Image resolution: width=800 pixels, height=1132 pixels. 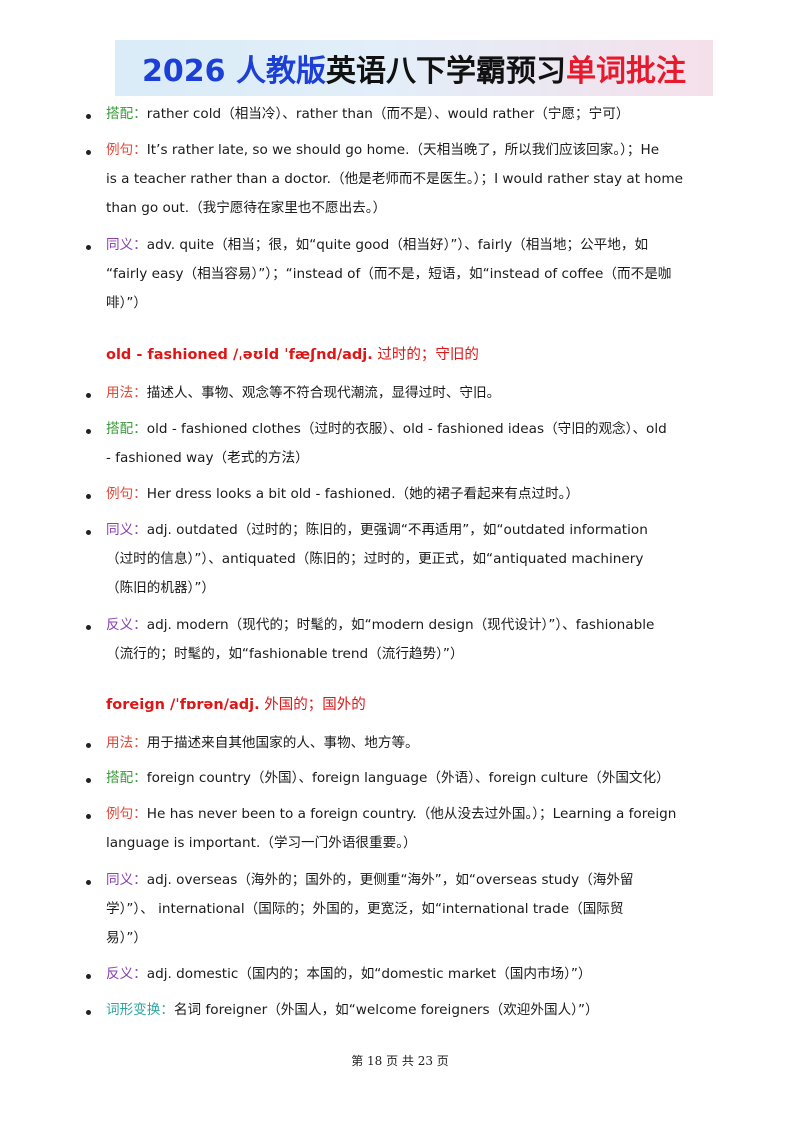 I want to click on page-number: 第 18 页 共 23 页, so click(x=400, y=1061).